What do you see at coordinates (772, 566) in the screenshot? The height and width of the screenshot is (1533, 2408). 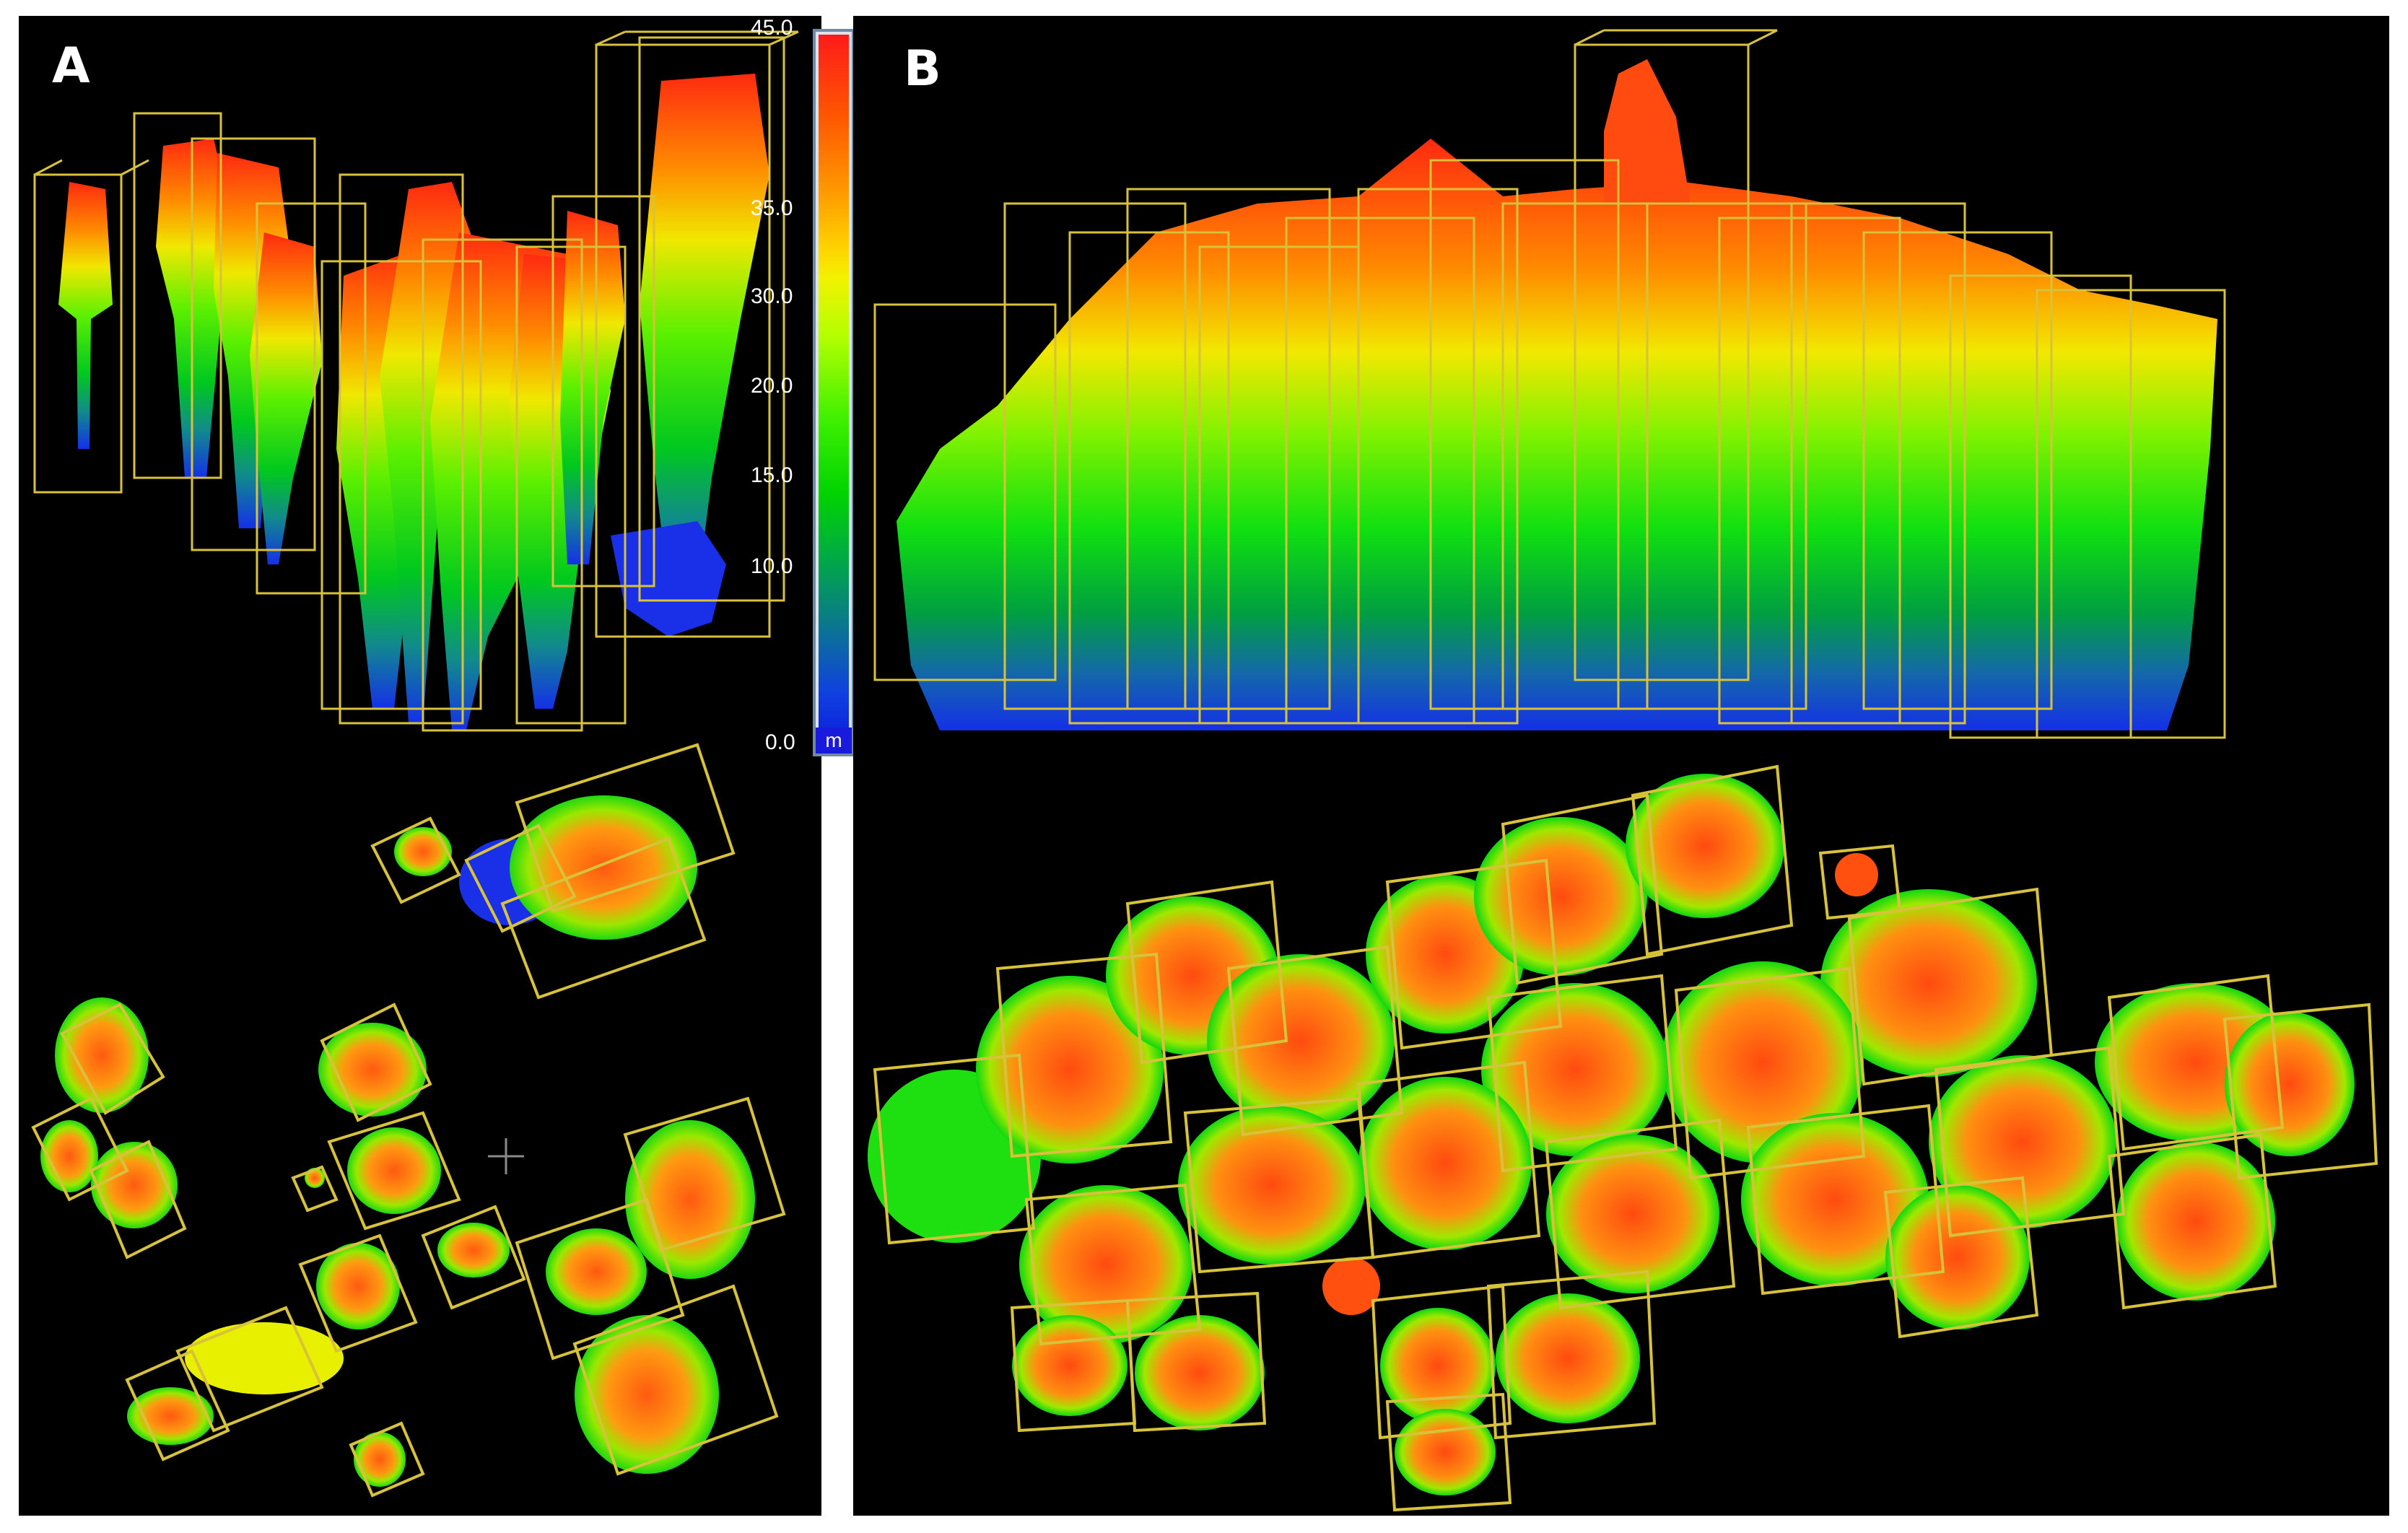 I see `colorbar-tick-label: 10.0` at bounding box center [772, 566].